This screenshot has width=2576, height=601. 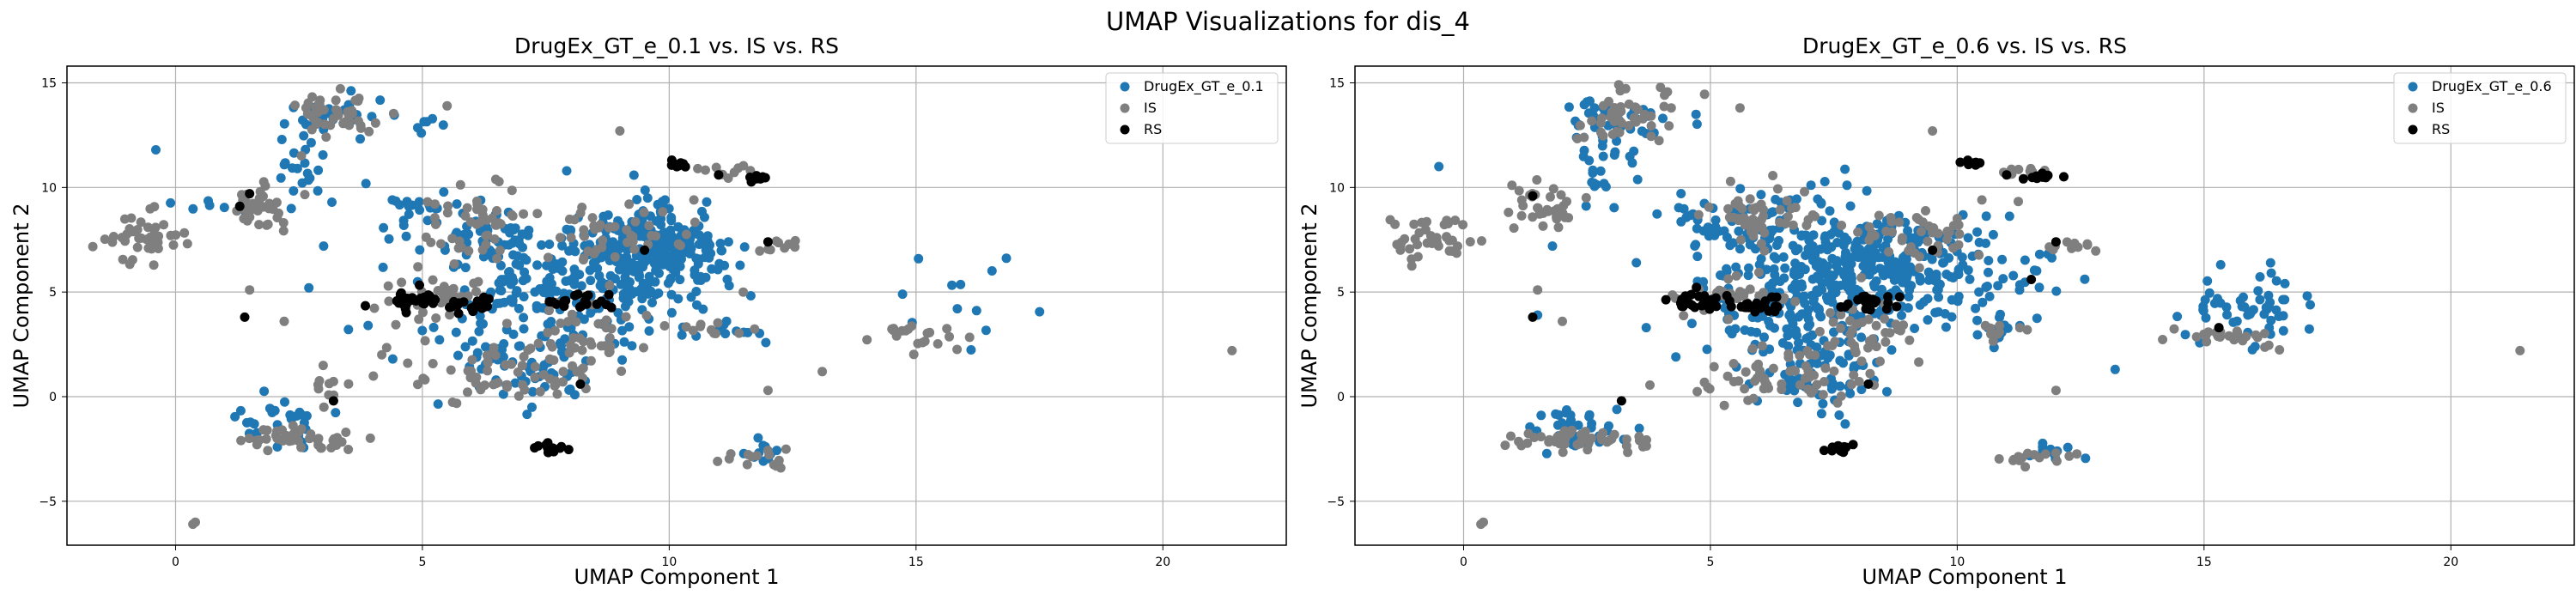 I want to click on x-axis-label: UMAP Component 1, so click(x=676, y=577).